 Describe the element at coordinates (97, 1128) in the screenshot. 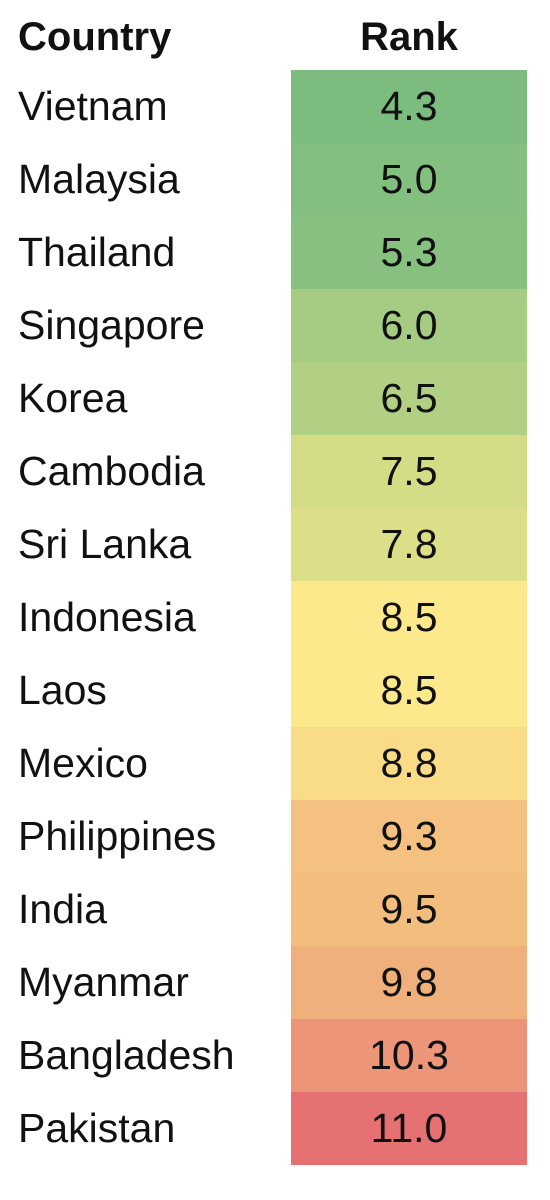

I see `country-cell: Pakistan` at that location.